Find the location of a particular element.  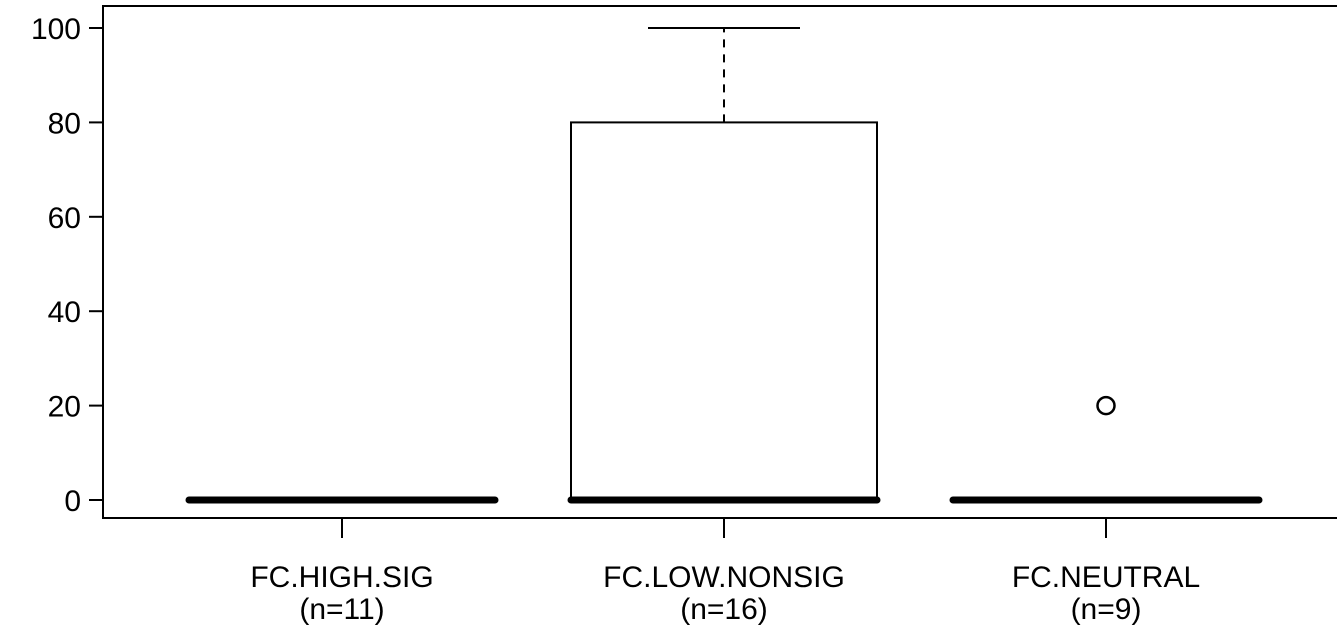

outlier-point is located at coordinates (1106, 405).